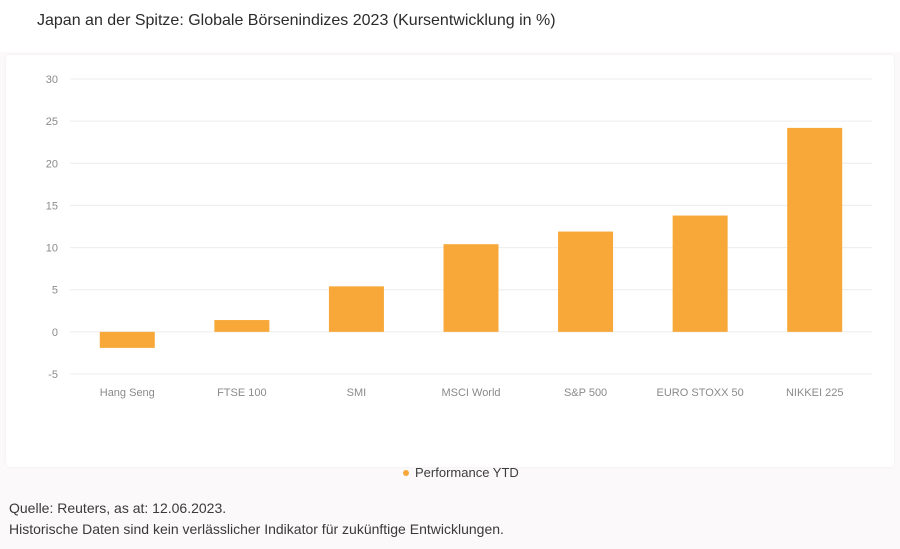  Describe the element at coordinates (127, 393) in the screenshot. I see `x-tick-label: Hang Seng` at that location.